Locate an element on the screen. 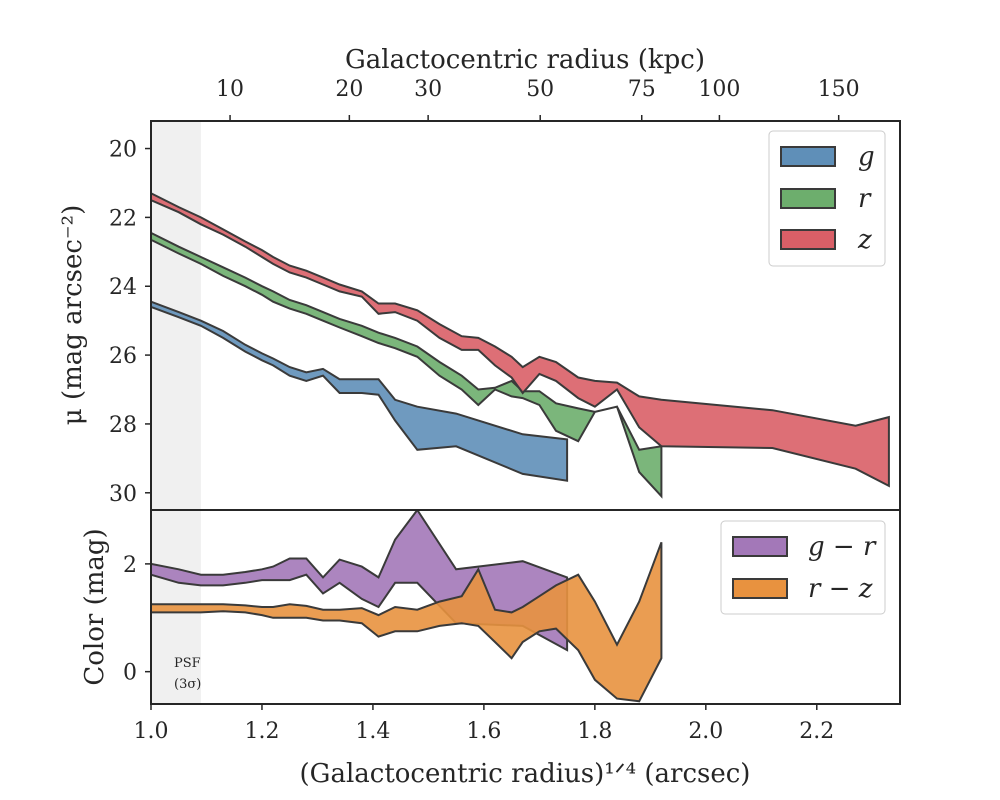  top-legend: g r z is located at coordinates (827, 198).